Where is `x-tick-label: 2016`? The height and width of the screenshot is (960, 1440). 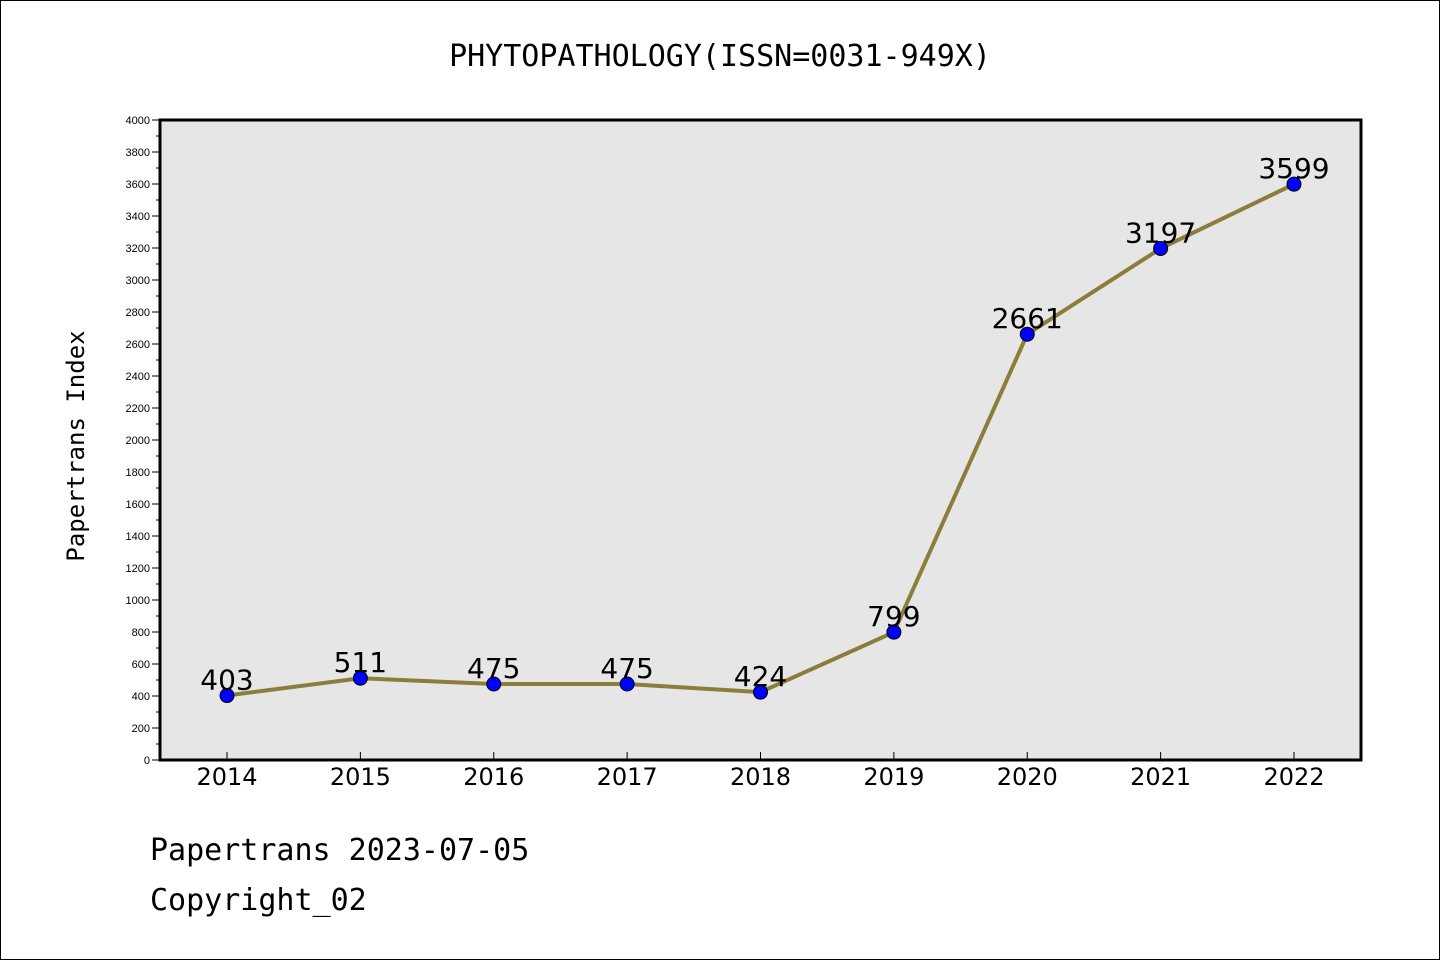
x-tick-label: 2016 is located at coordinates (493, 777).